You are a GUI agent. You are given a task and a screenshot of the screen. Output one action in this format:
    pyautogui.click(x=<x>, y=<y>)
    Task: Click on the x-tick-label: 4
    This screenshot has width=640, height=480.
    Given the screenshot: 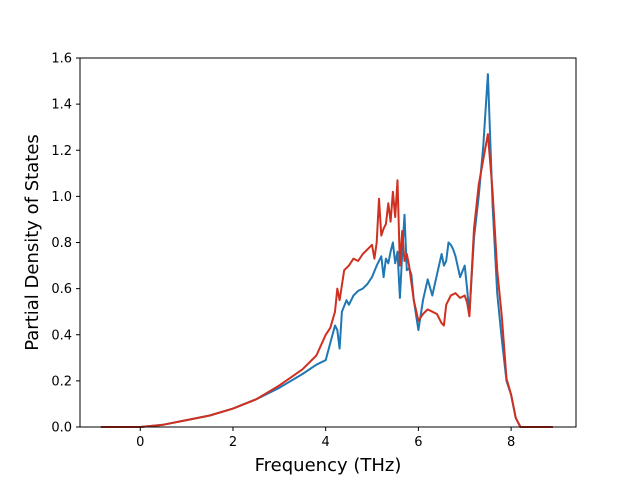 What is the action you would take?
    pyautogui.click(x=326, y=442)
    